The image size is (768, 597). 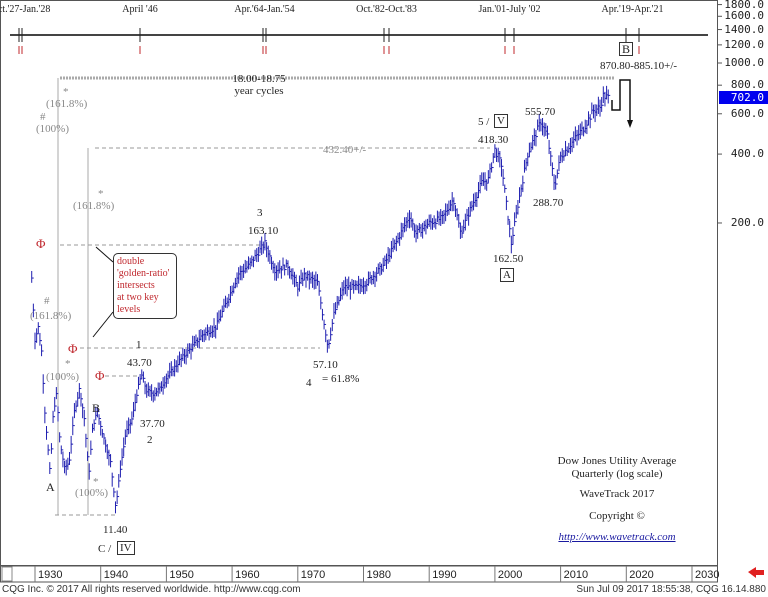 I want to click on low-1942-value: 11.40, so click(x=115, y=530).